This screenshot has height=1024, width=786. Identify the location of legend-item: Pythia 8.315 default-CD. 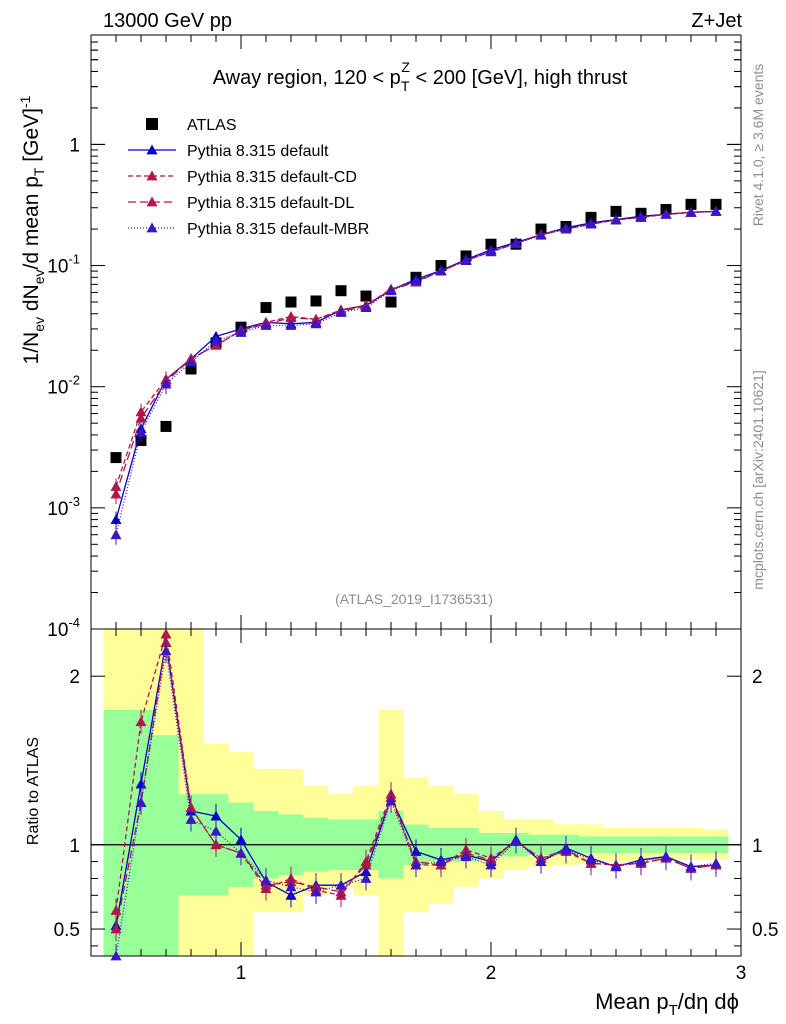
(242, 177).